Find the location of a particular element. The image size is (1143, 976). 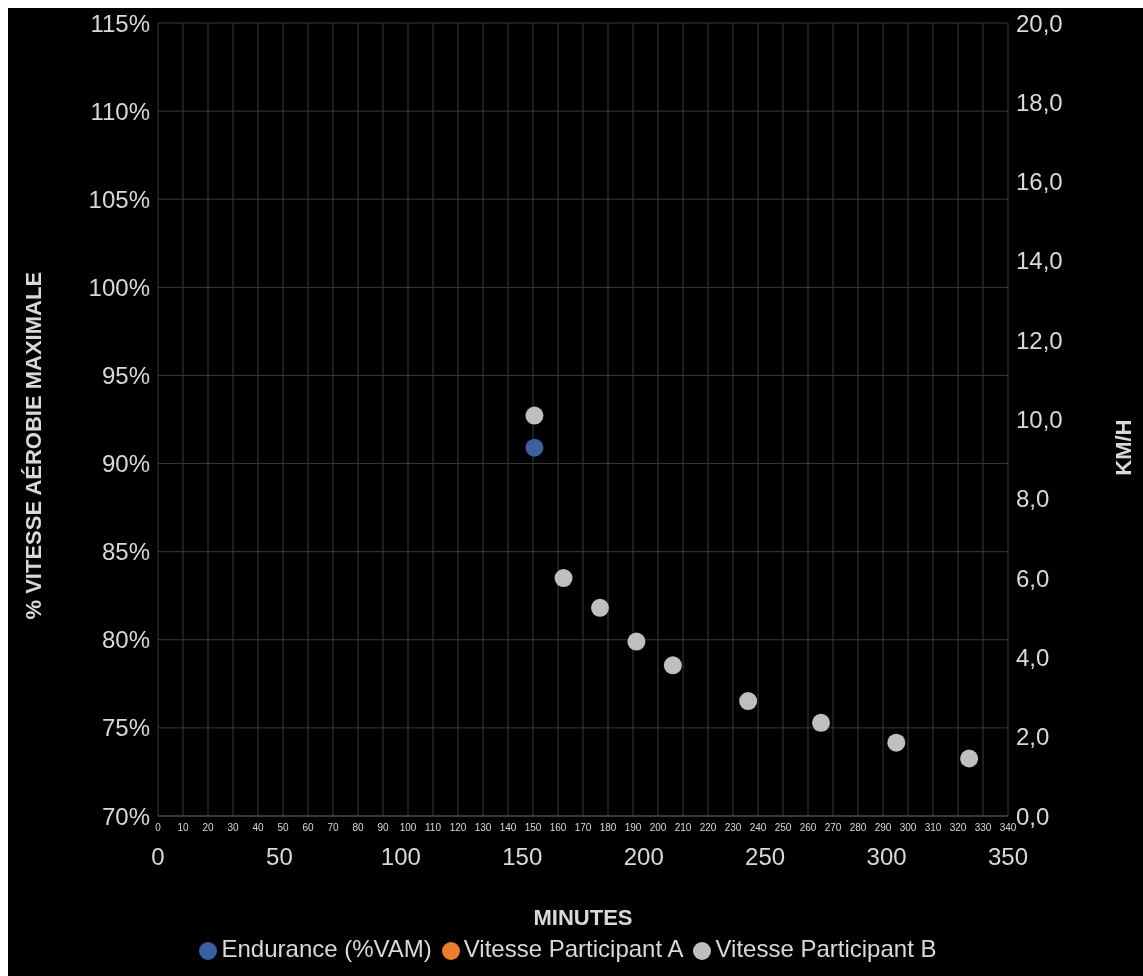

y2-tick-label: 10,0 is located at coordinates (1039, 420).